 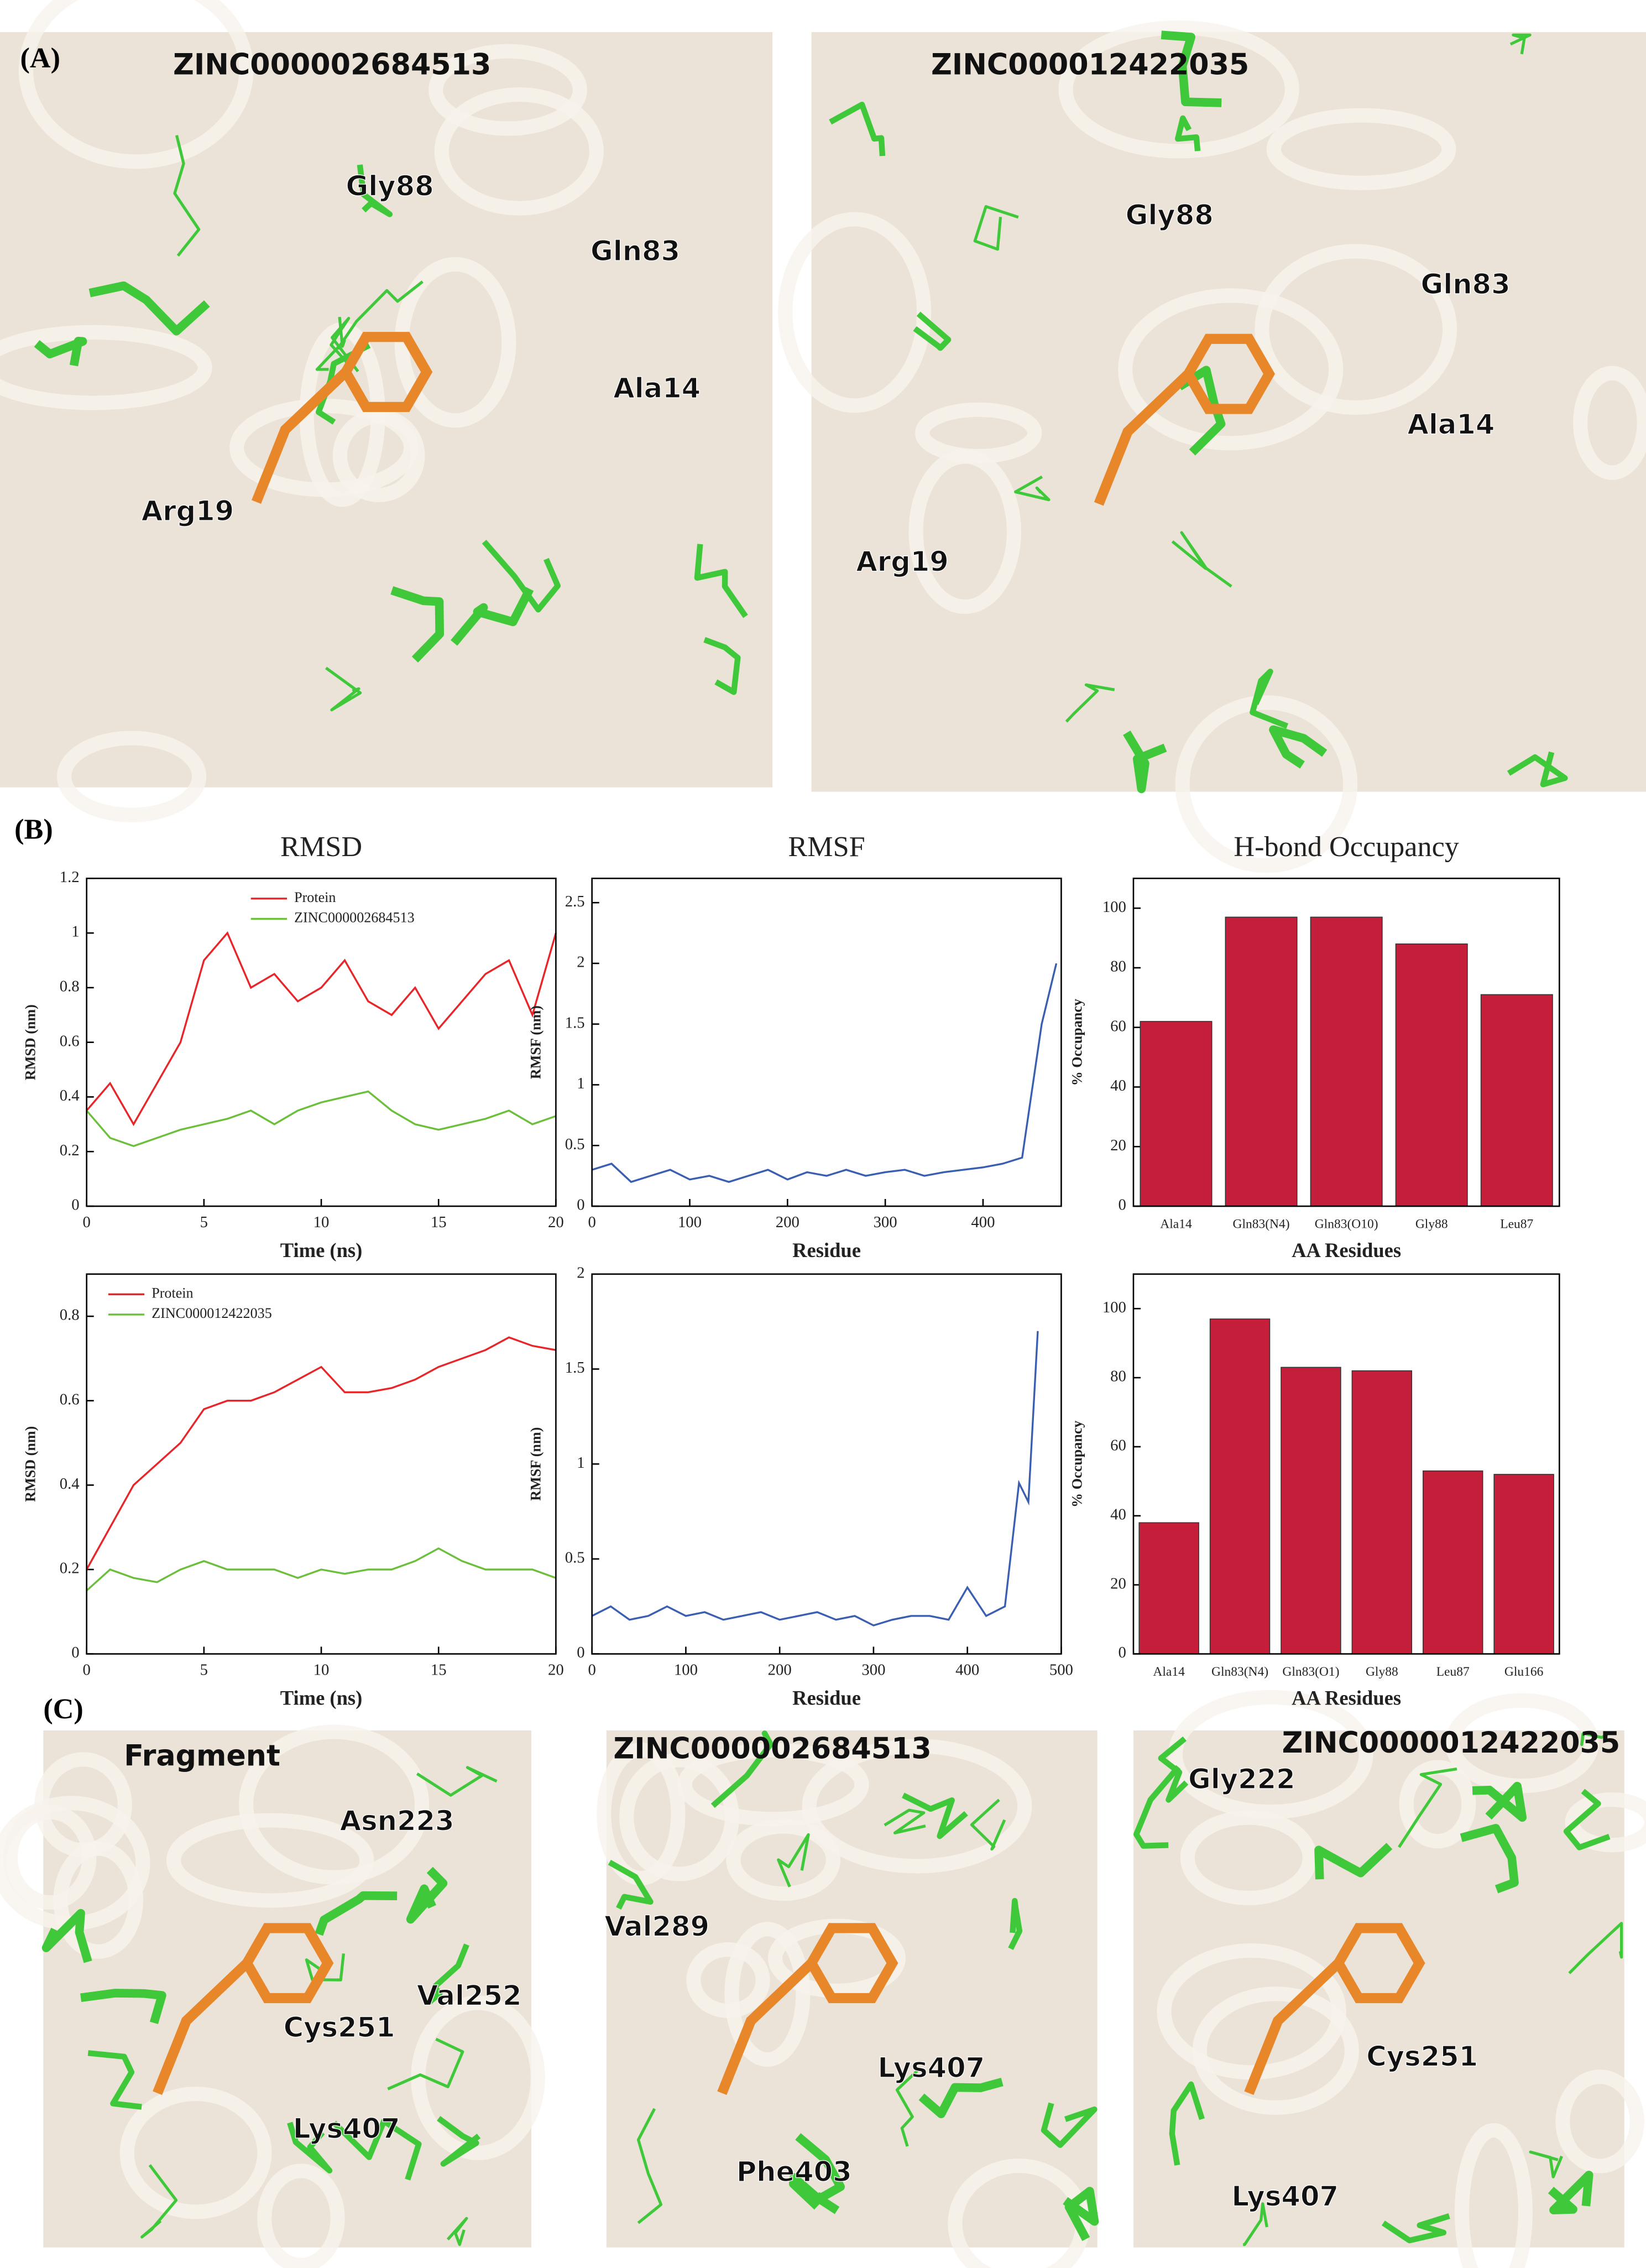 I want to click on x-tick-label: 5, so click(x=204, y=1222).